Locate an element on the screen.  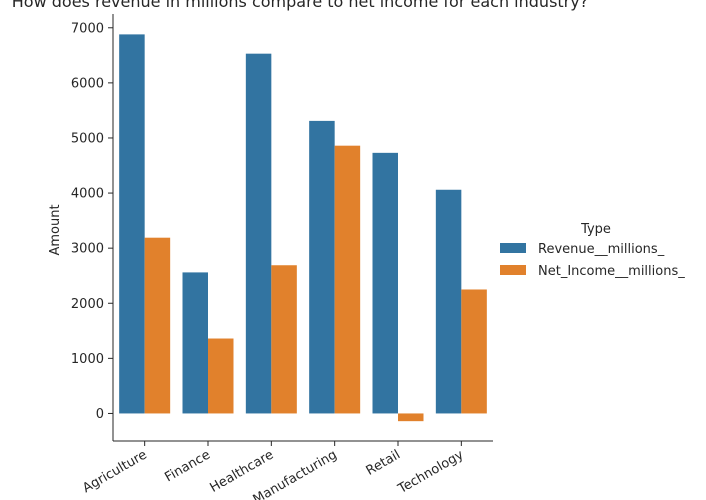
bar-retail-revenue is located at coordinates (385, 283).